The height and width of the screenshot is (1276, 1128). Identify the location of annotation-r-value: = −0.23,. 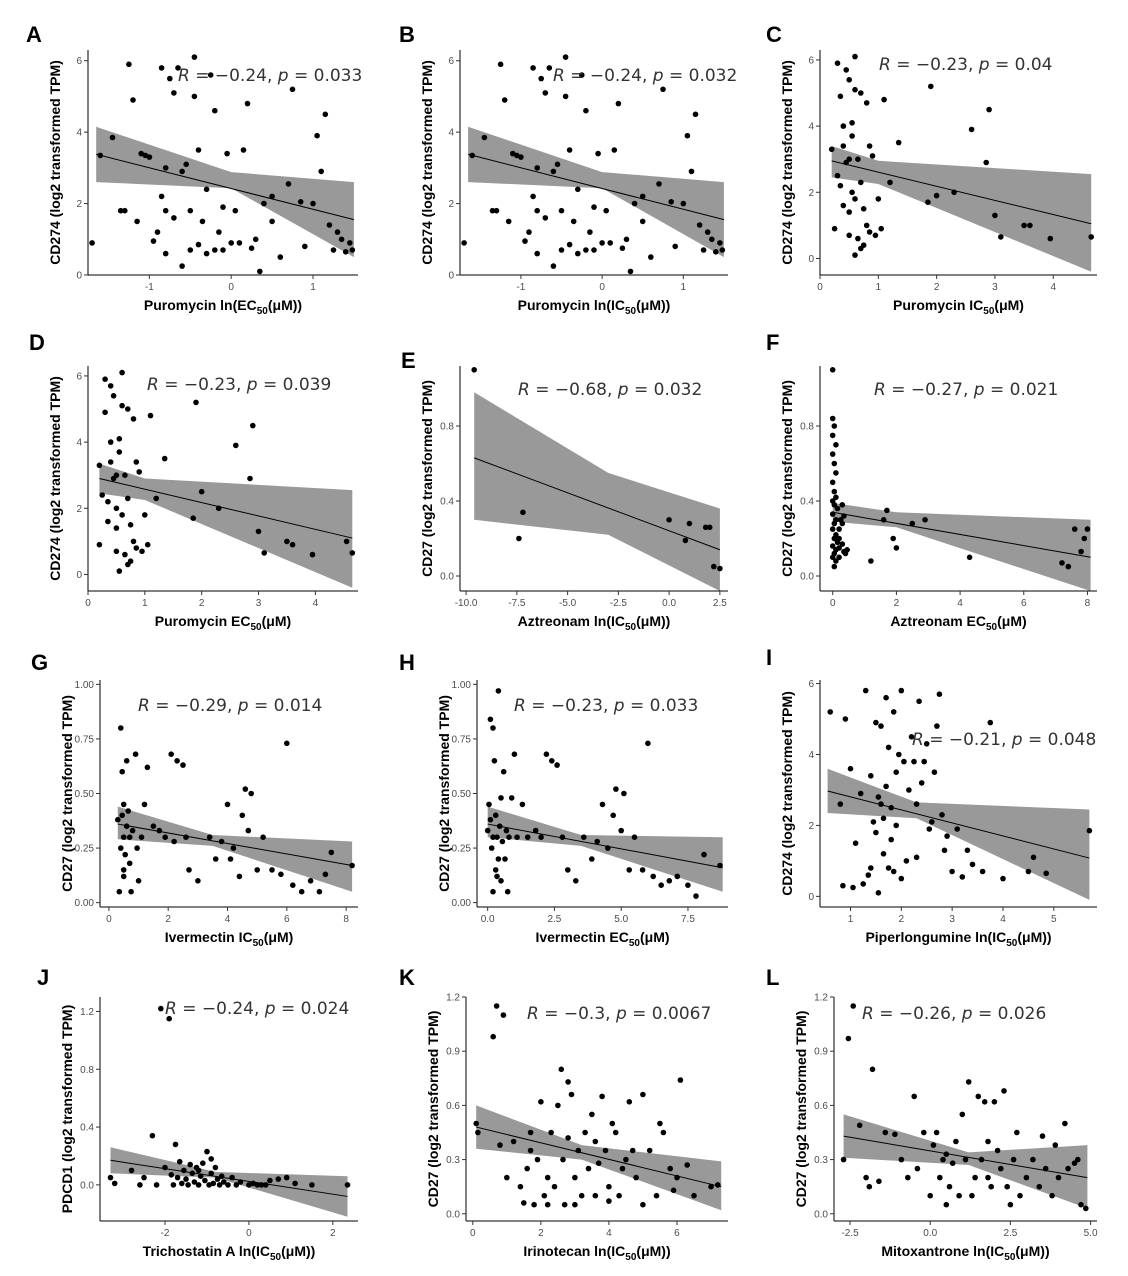
(935, 65).